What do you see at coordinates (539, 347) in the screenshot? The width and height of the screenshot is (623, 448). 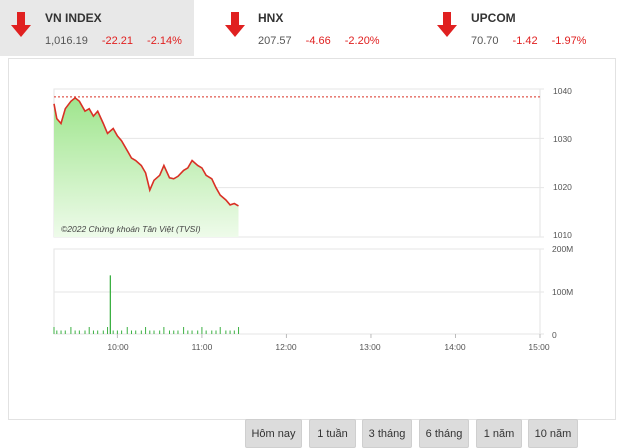 I see `time-tick: 15:00` at bounding box center [539, 347].